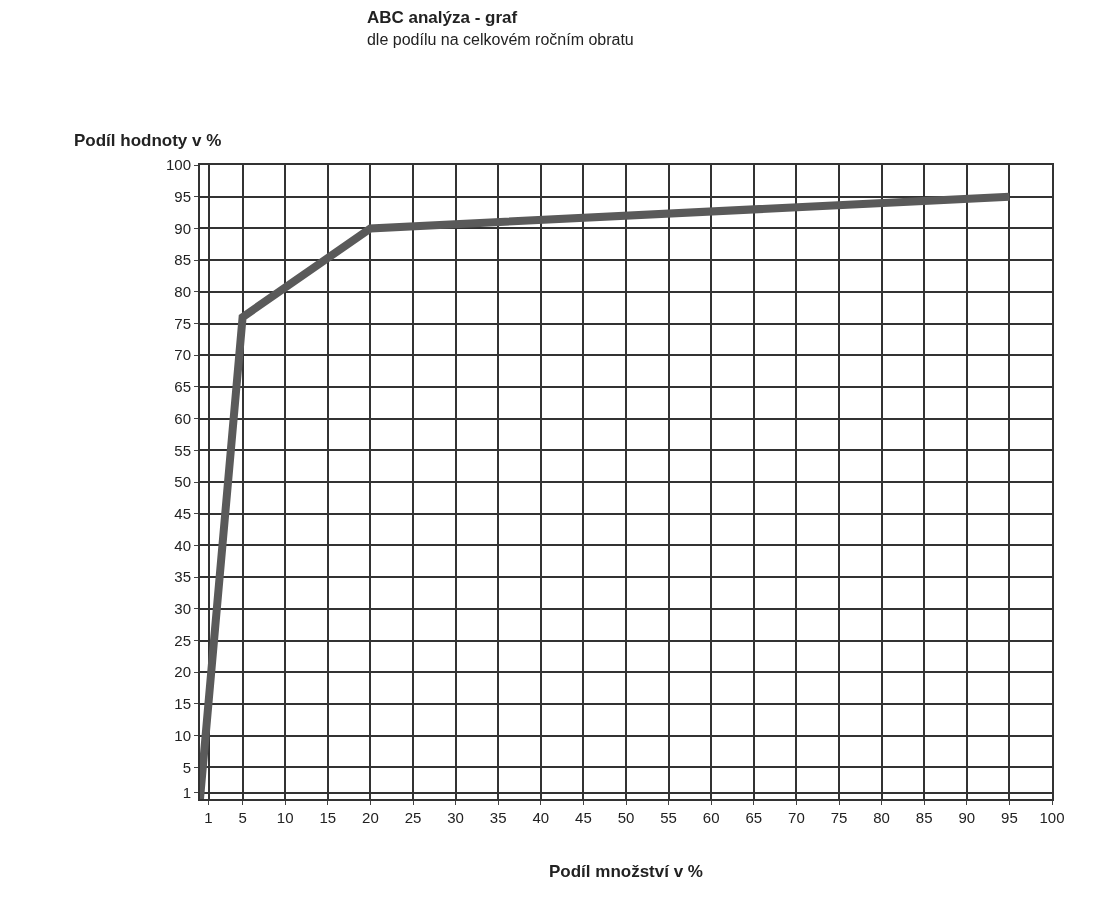 The height and width of the screenshot is (919, 1112). I want to click on x-tick-label: 1, so click(208, 817).